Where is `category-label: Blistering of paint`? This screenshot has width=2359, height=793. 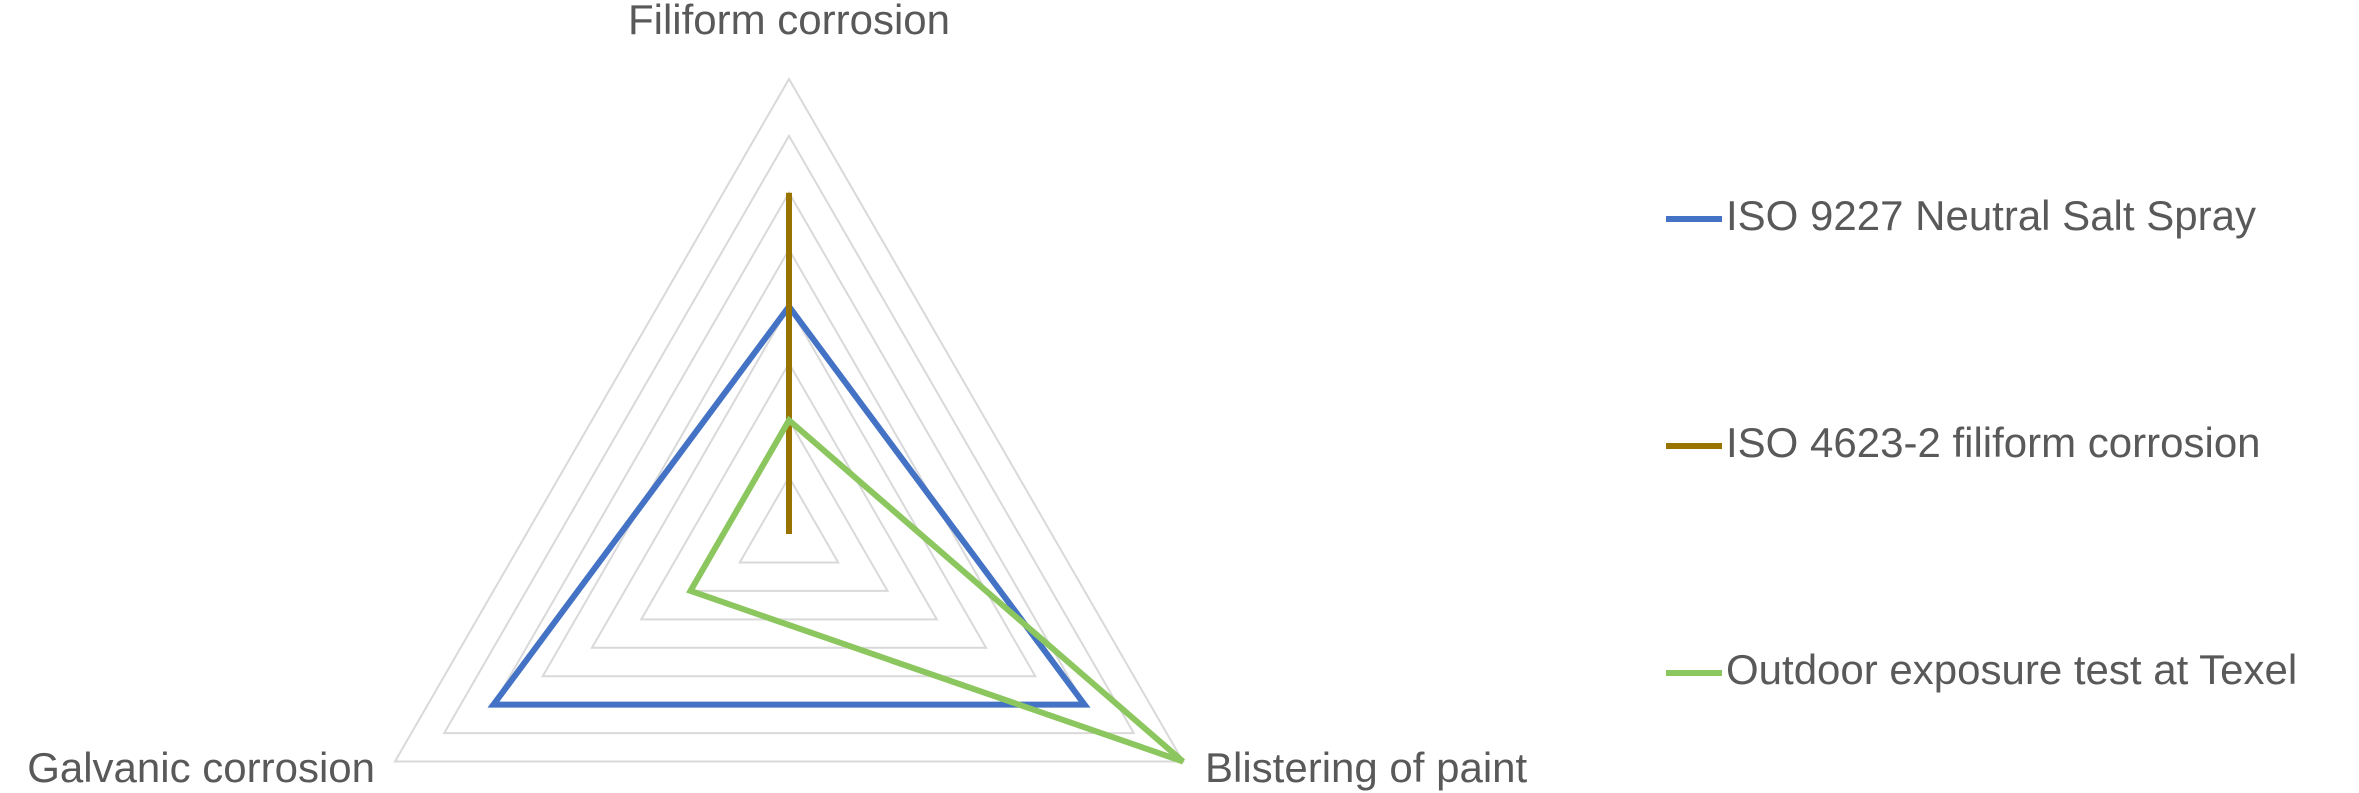 category-label: Blistering of paint is located at coordinates (1366, 767).